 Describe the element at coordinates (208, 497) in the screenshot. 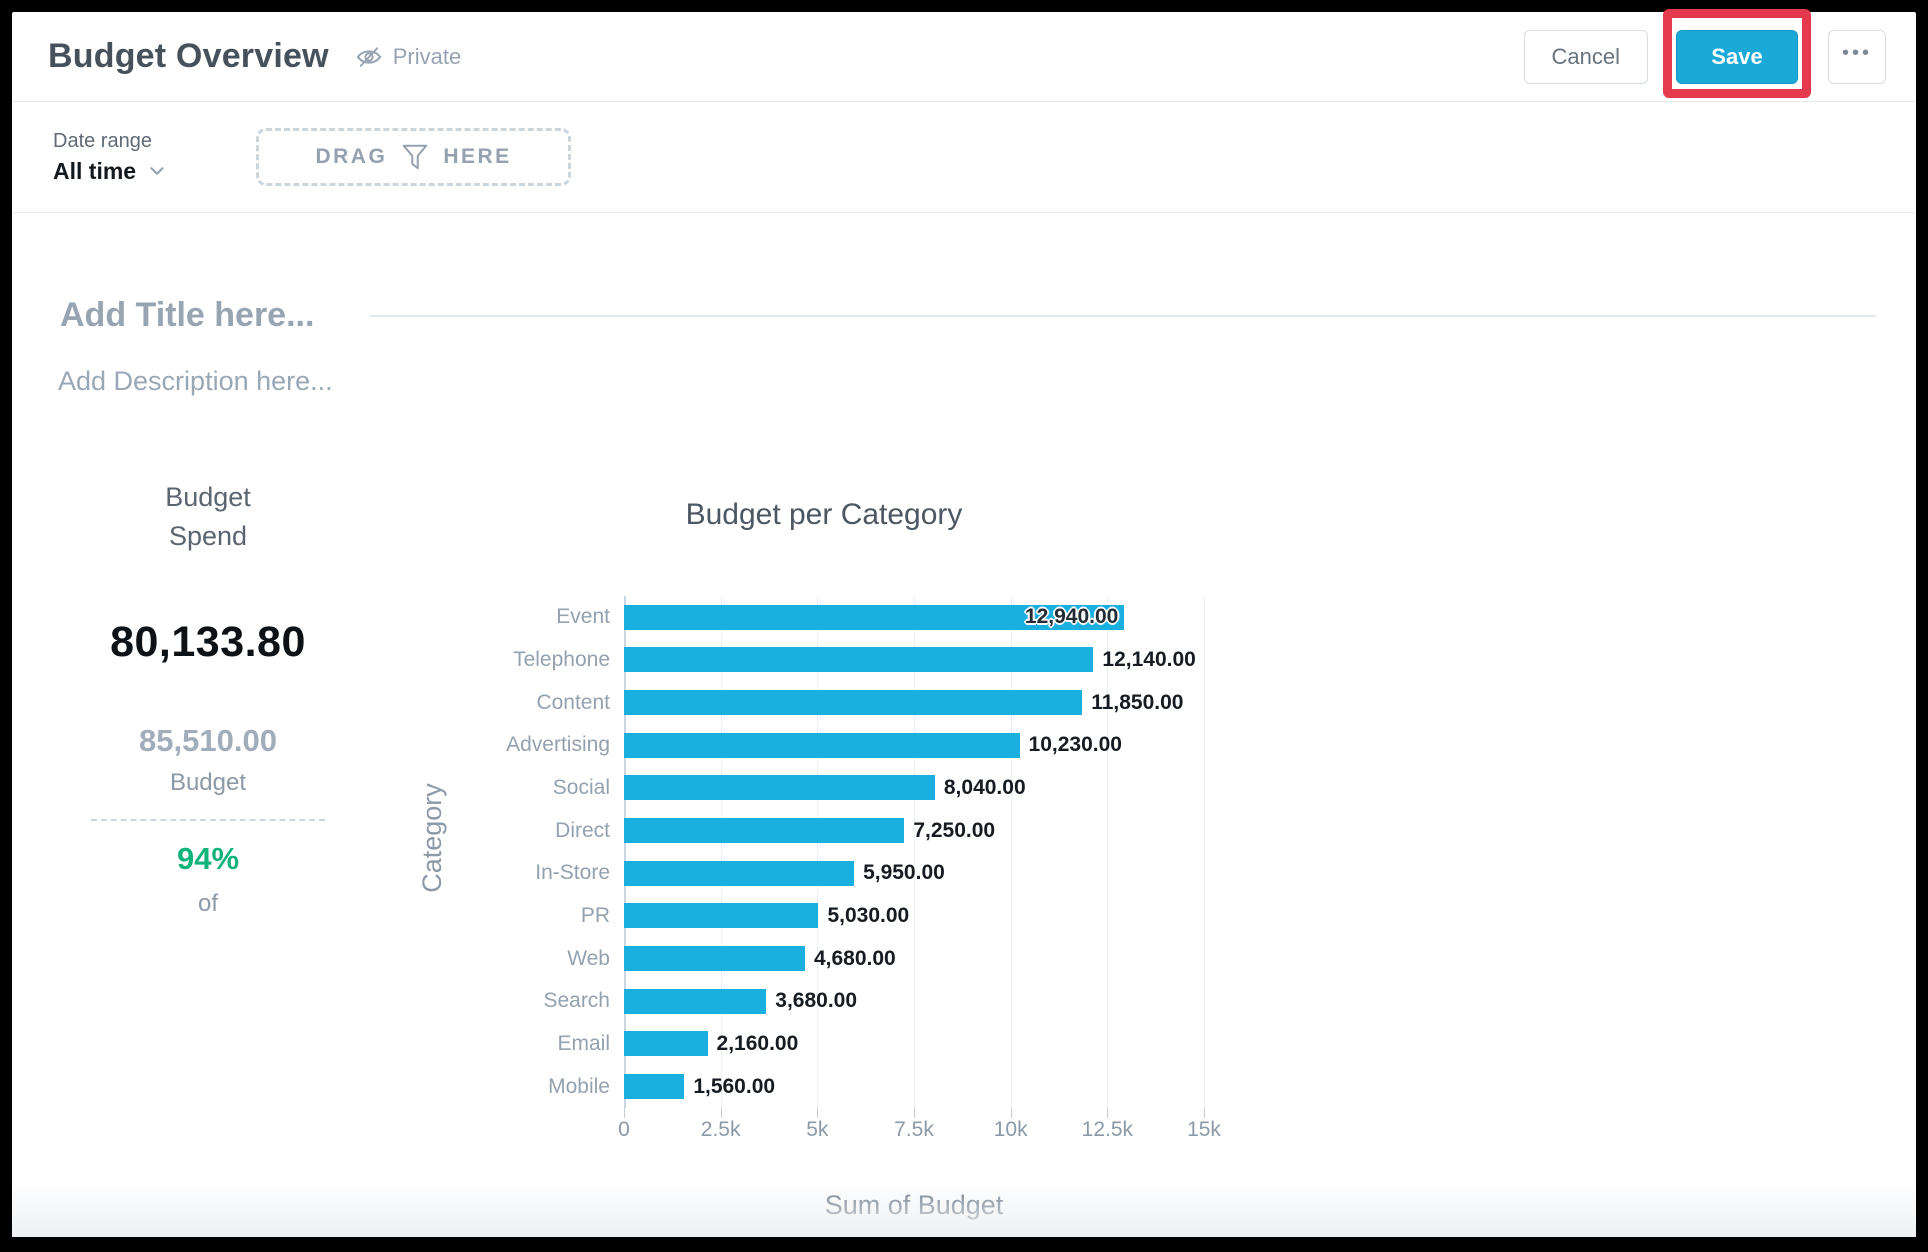

I see `kpi-title-line1: Budget` at that location.